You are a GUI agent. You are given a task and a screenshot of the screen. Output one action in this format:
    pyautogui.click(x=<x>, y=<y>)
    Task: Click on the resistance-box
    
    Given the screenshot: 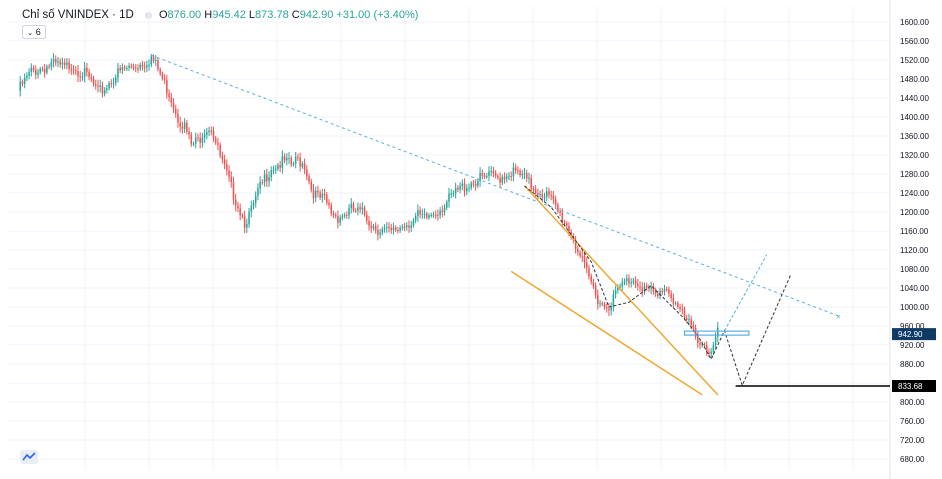 What is the action you would take?
    pyautogui.click(x=716, y=333)
    